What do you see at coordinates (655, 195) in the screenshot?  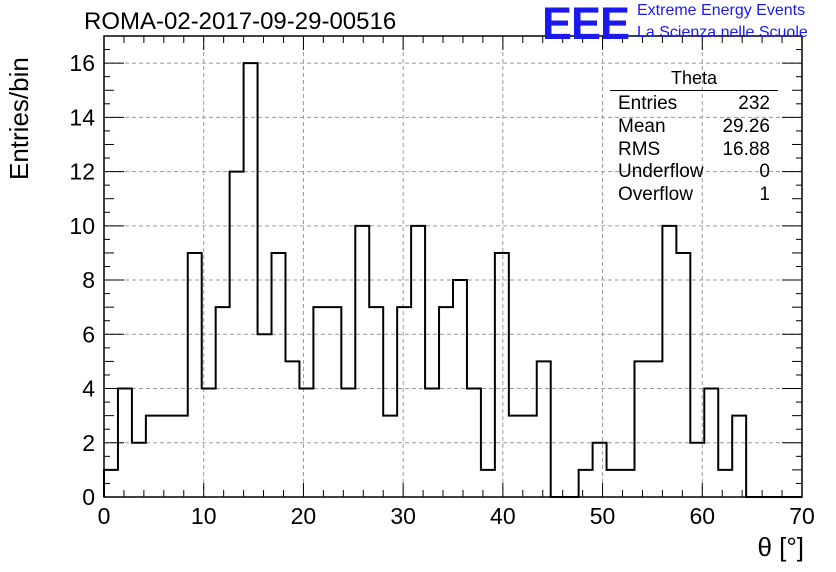 I see `stats-label: Overflow` at bounding box center [655, 195].